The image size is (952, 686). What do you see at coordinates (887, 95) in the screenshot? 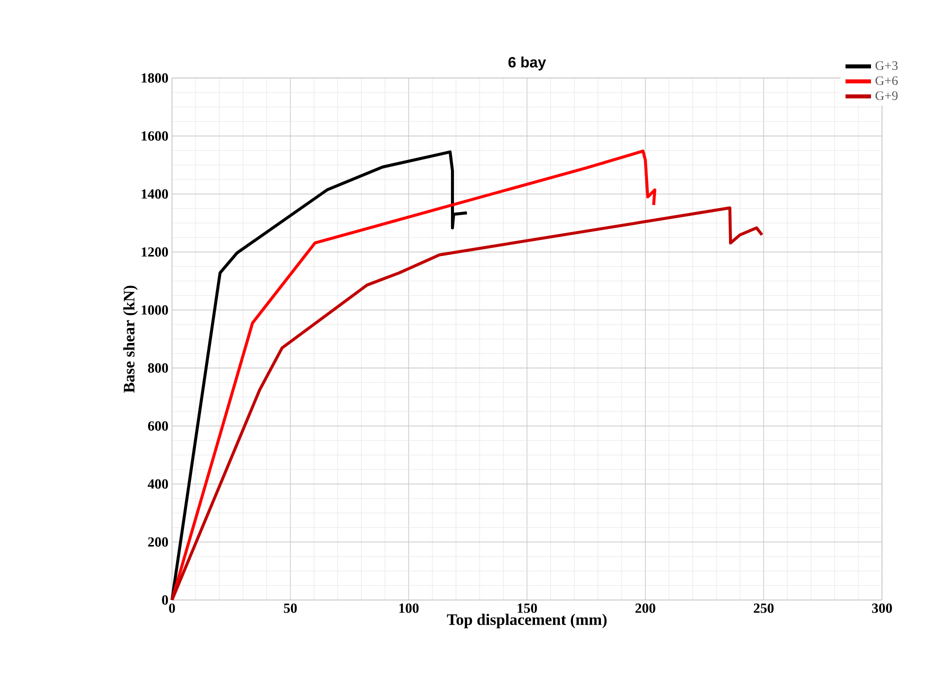
I see `legend-label: G+9` at bounding box center [887, 95].